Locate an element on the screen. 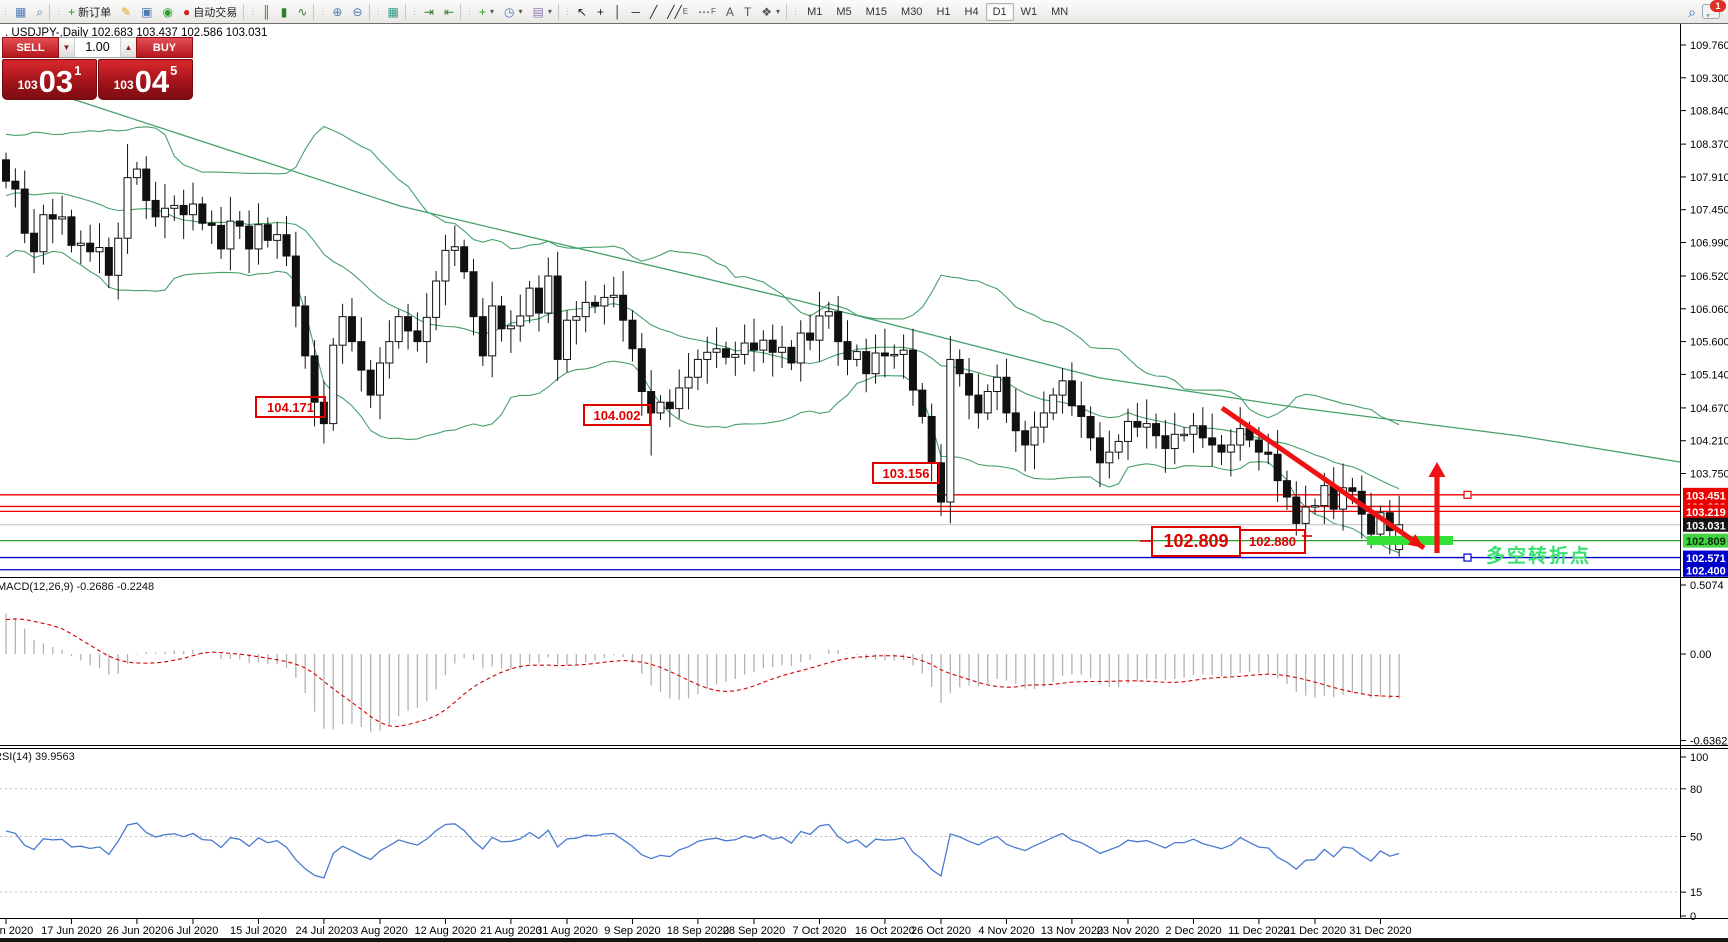  new-order-button-label: 新订单 is located at coordinates (95, 12).